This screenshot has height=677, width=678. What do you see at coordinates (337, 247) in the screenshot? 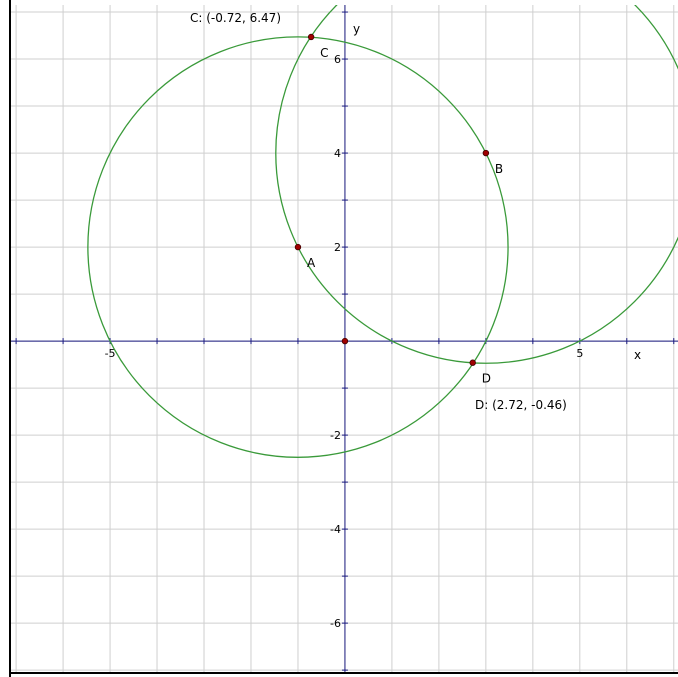
I see `y-tick-label: 2` at bounding box center [337, 247].